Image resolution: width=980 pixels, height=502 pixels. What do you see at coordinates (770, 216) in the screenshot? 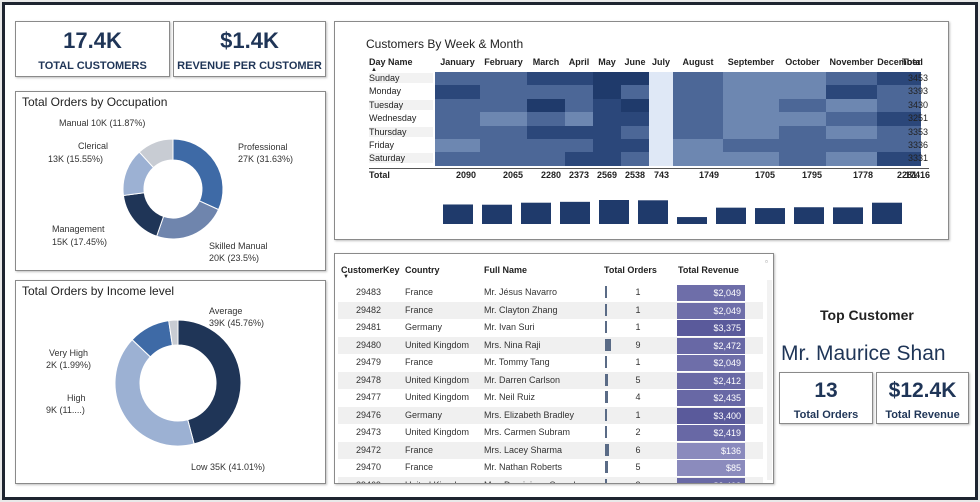
I see `month-total-bar-september` at bounding box center [770, 216].